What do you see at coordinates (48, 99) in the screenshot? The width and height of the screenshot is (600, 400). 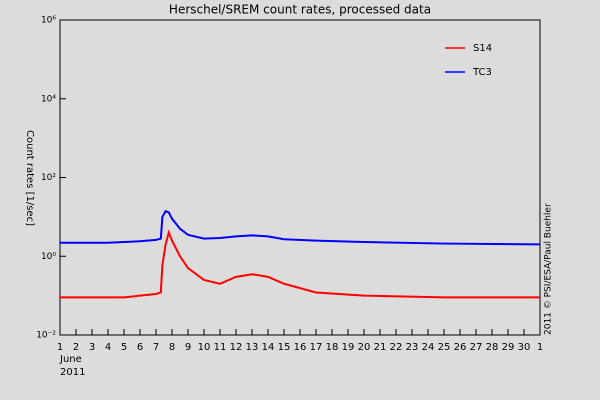 I see `y-tick-label: 10⁴` at bounding box center [48, 99].